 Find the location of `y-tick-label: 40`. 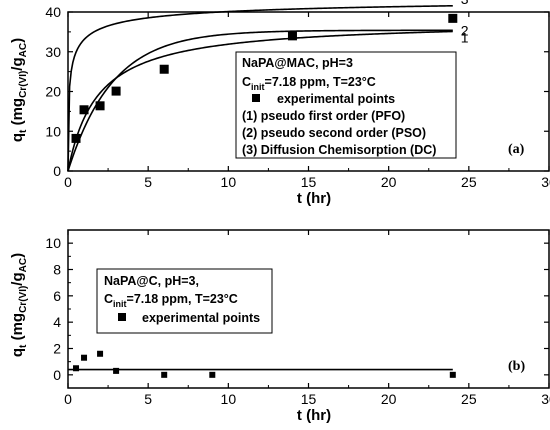

y-tick-label: 40 is located at coordinates (53, 12).